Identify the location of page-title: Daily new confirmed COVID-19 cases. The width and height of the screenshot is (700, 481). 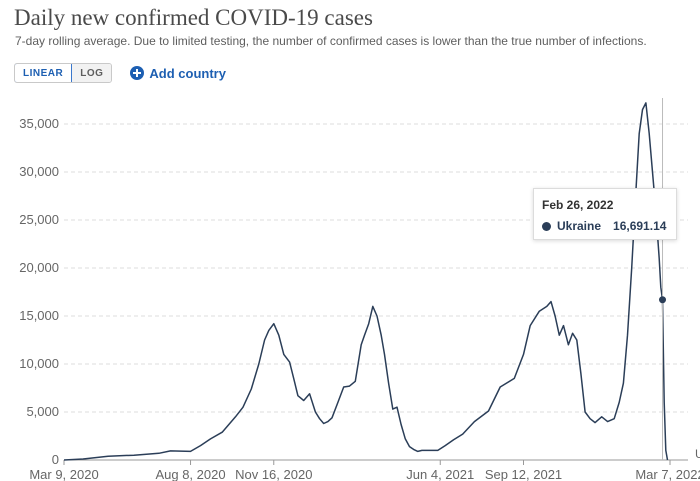
(193, 17).